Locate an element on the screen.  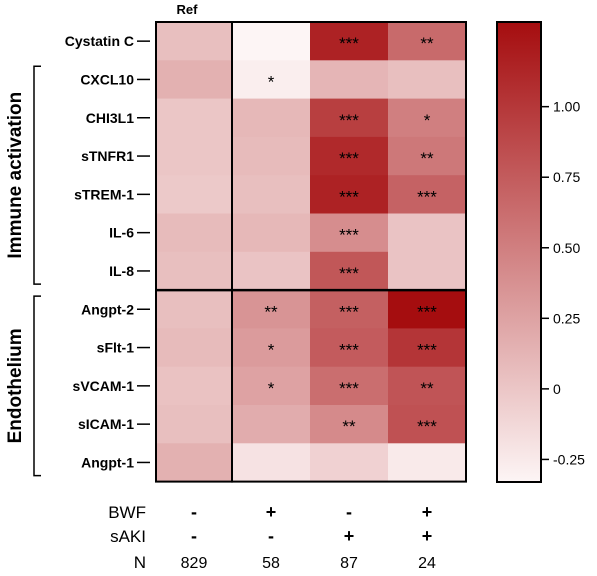
row-label: Angpt-1 is located at coordinates (107, 462).